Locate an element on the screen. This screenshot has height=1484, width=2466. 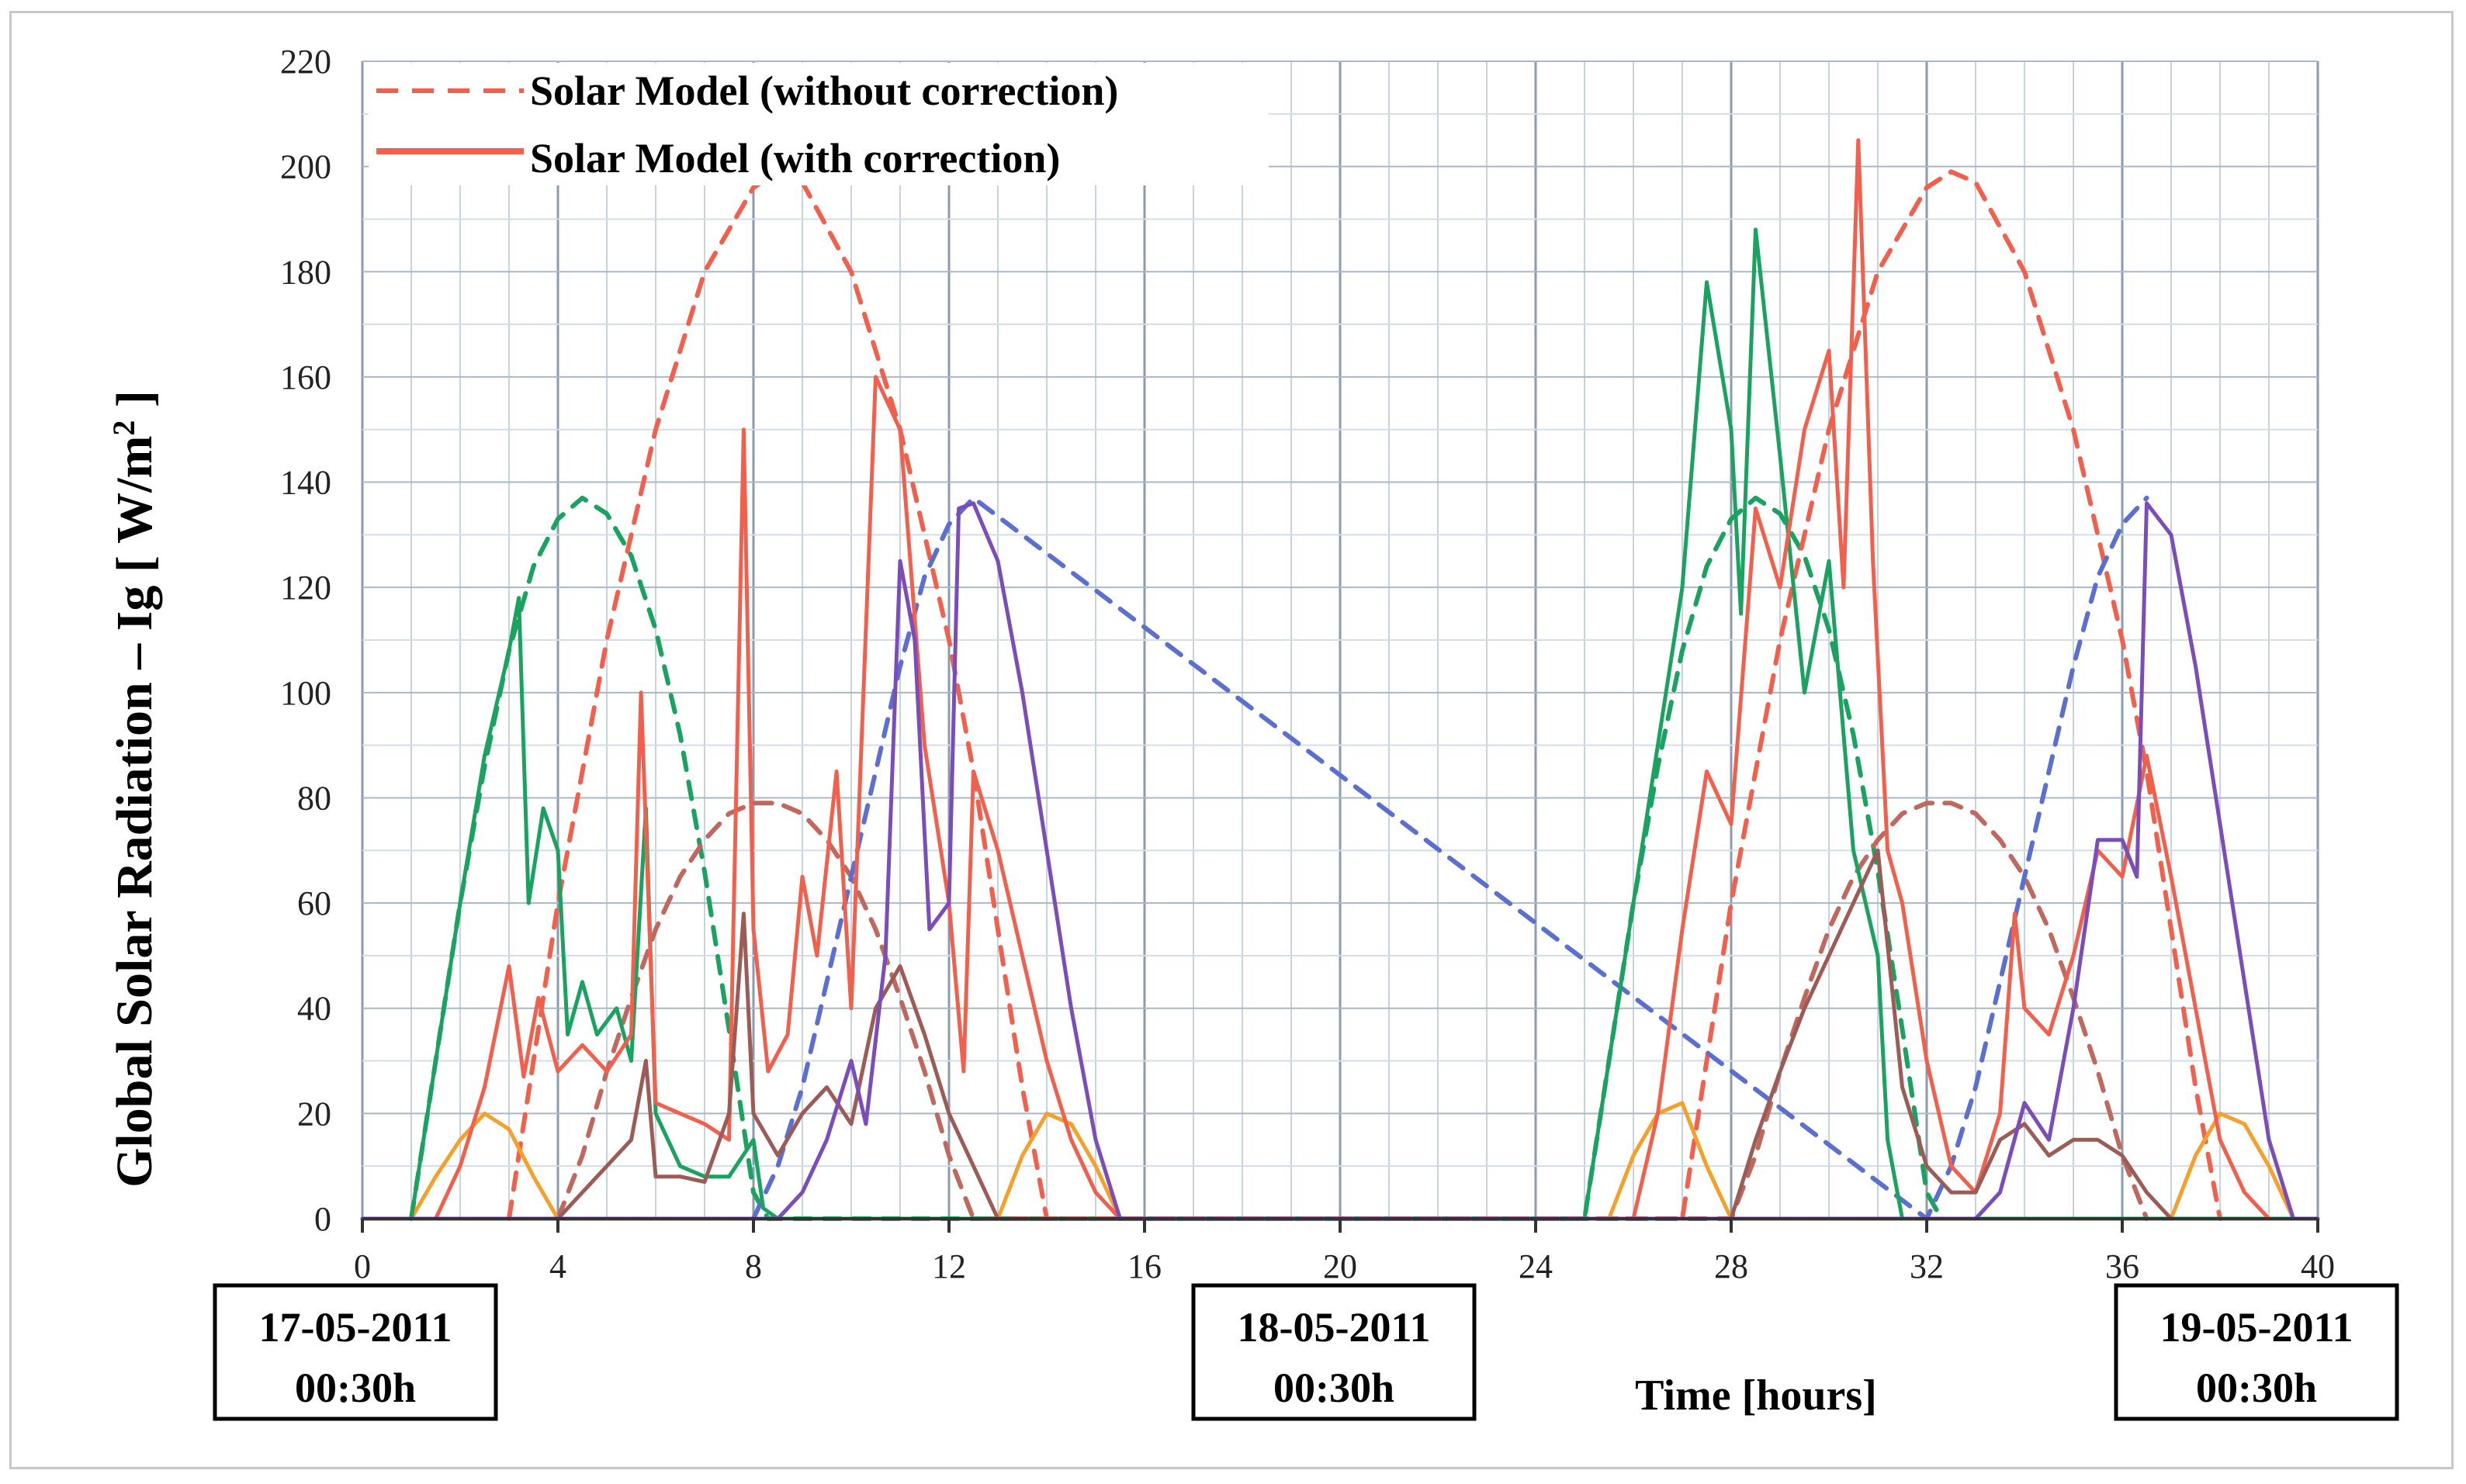
y-tick-label: 120 is located at coordinates (305, 588).